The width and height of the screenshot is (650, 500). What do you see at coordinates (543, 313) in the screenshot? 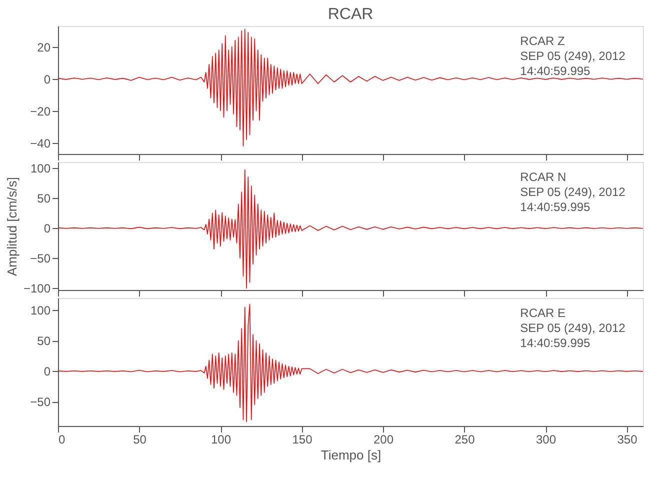
I see `annotation: RCAR E` at bounding box center [543, 313].